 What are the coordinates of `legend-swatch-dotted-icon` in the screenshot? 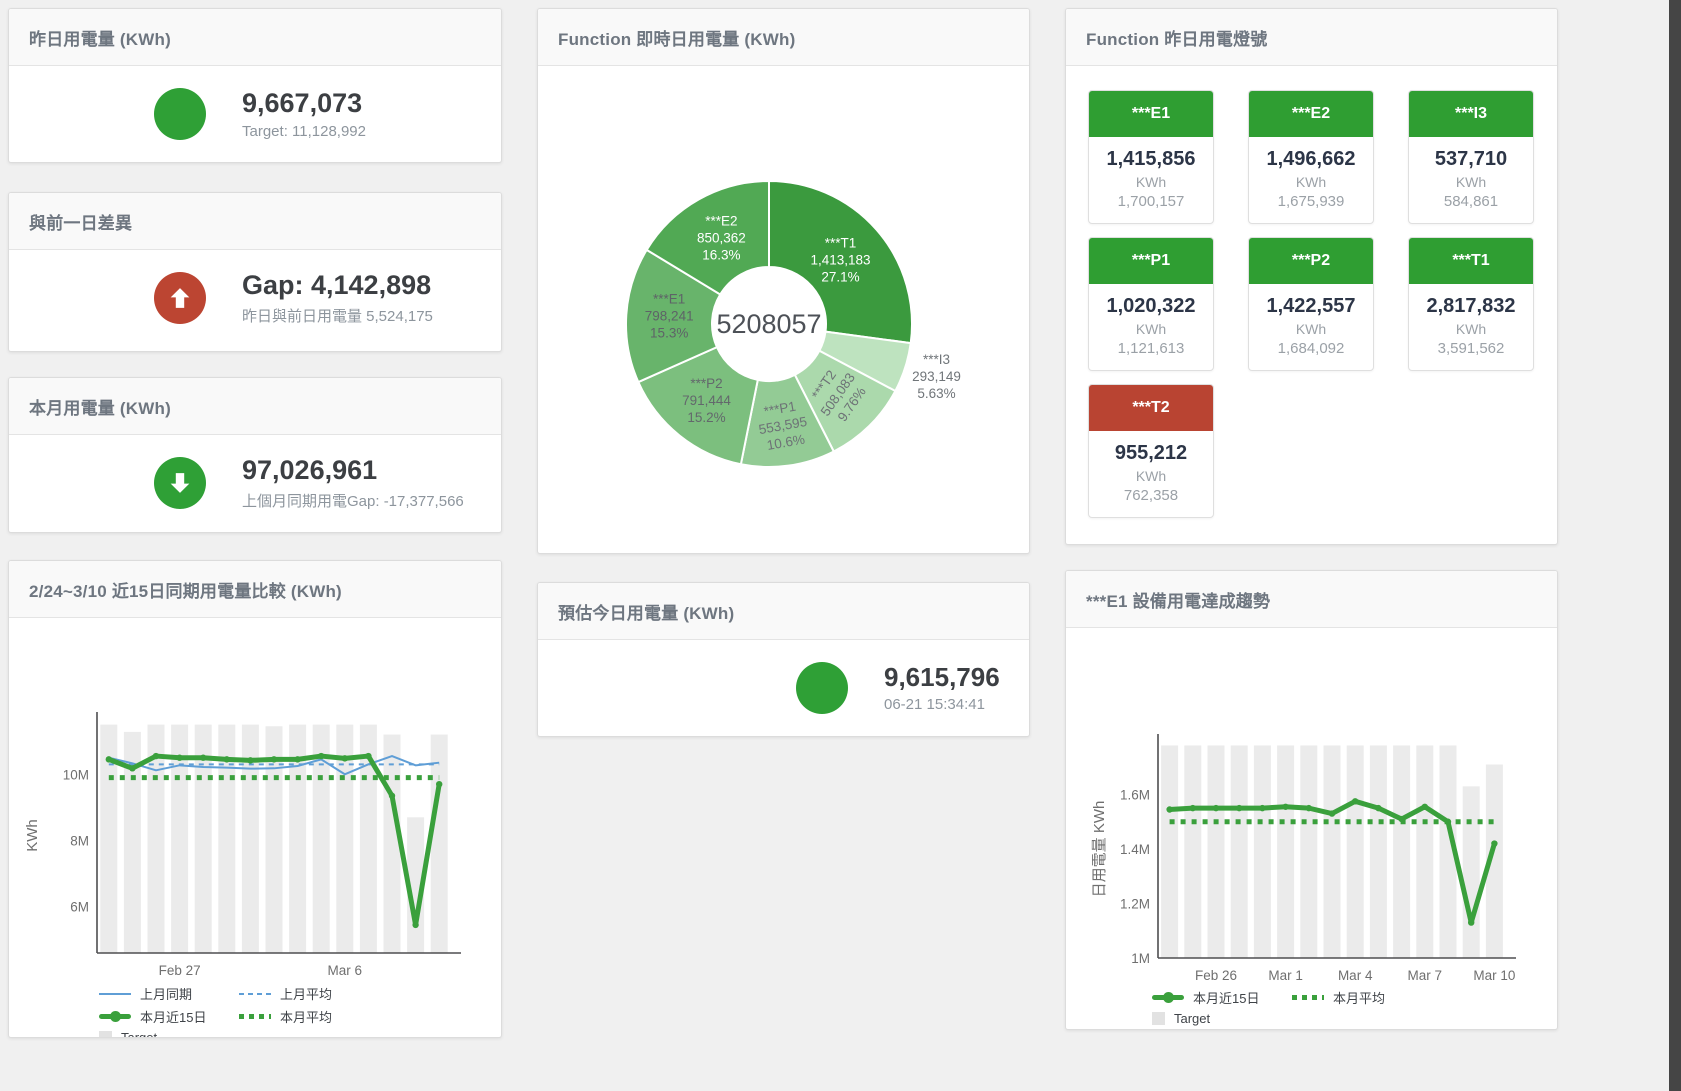 It's located at (1308, 997).